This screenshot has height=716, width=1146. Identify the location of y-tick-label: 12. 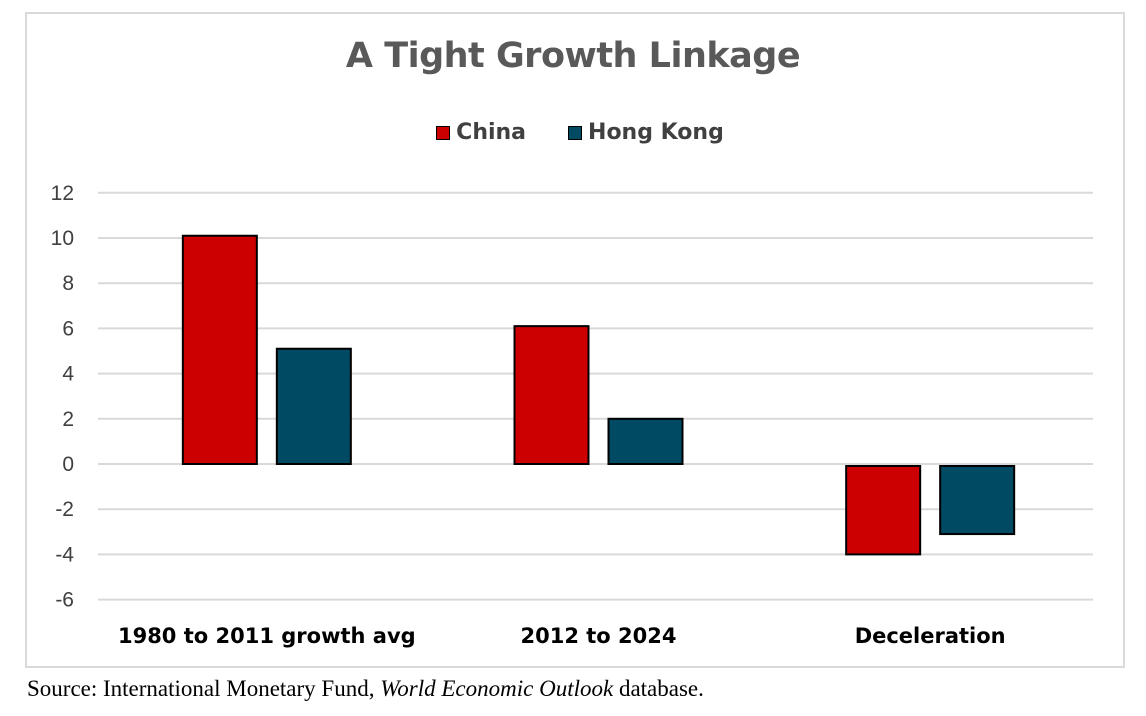
(62, 193).